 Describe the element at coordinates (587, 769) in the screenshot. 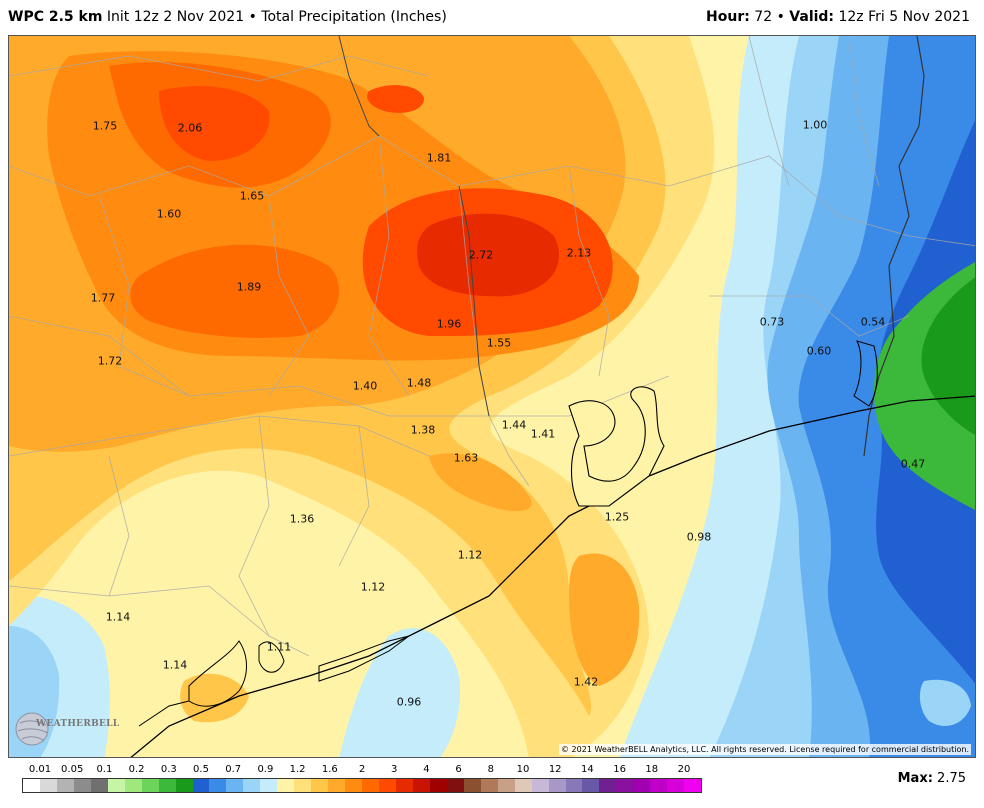

I see `legend-label: 14` at that location.